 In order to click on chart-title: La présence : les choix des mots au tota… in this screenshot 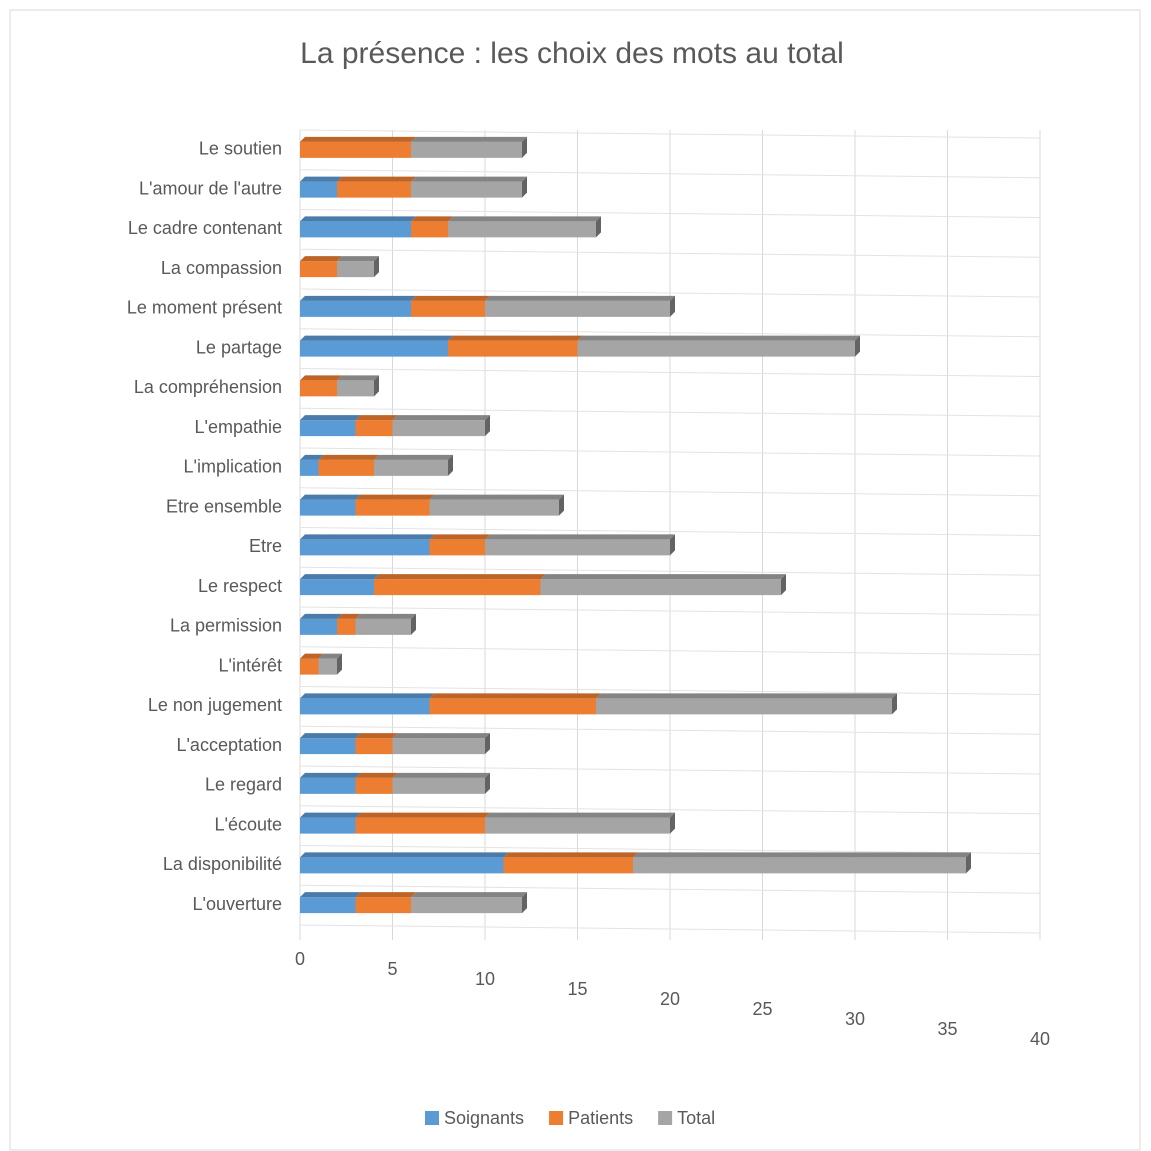, I will do `click(572, 53)`.